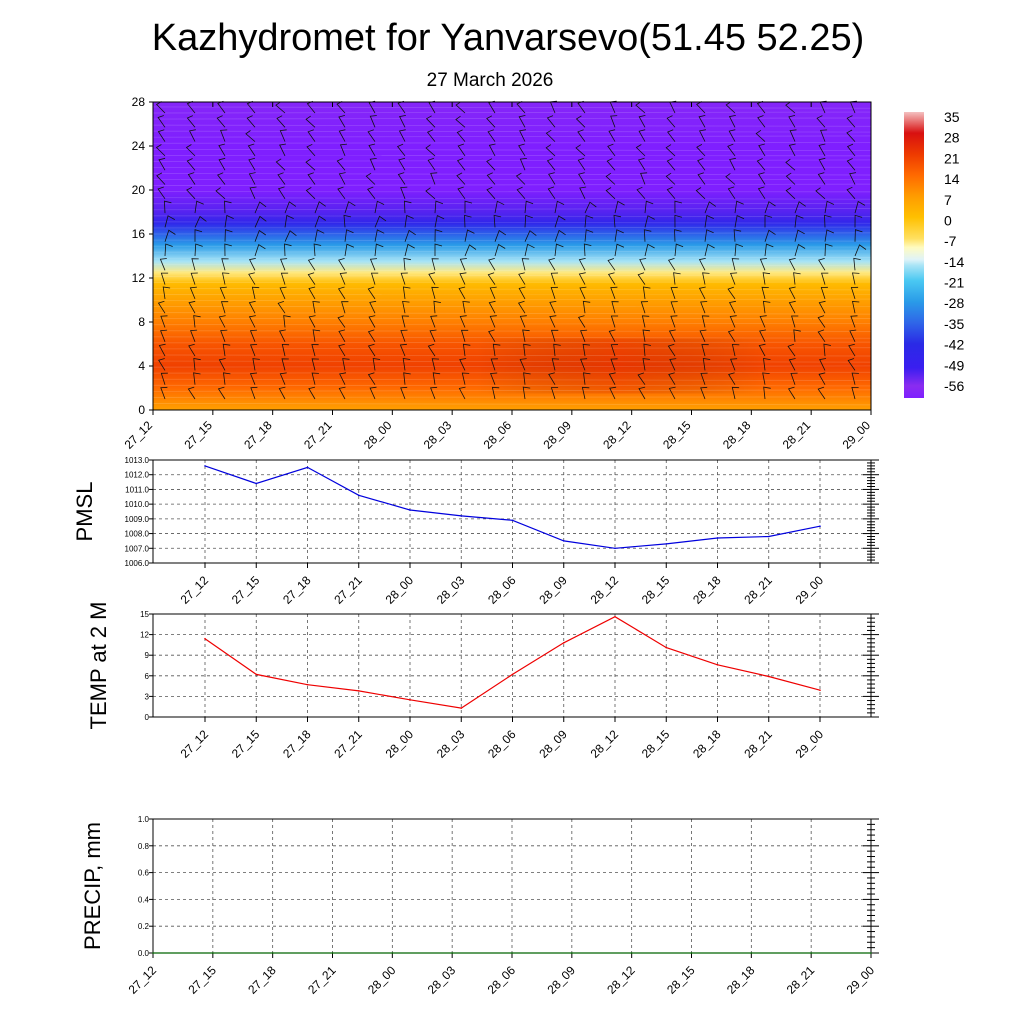 The width and height of the screenshot is (1024, 1024). Describe the element at coordinates (147, 676) in the screenshot. I see `y-tick-label: 6` at that location.